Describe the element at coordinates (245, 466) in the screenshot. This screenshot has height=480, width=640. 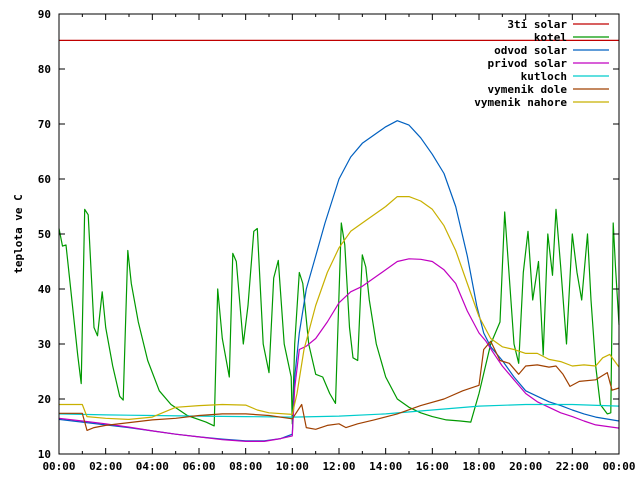
I see `x-tick-label: 08:00` at that location.